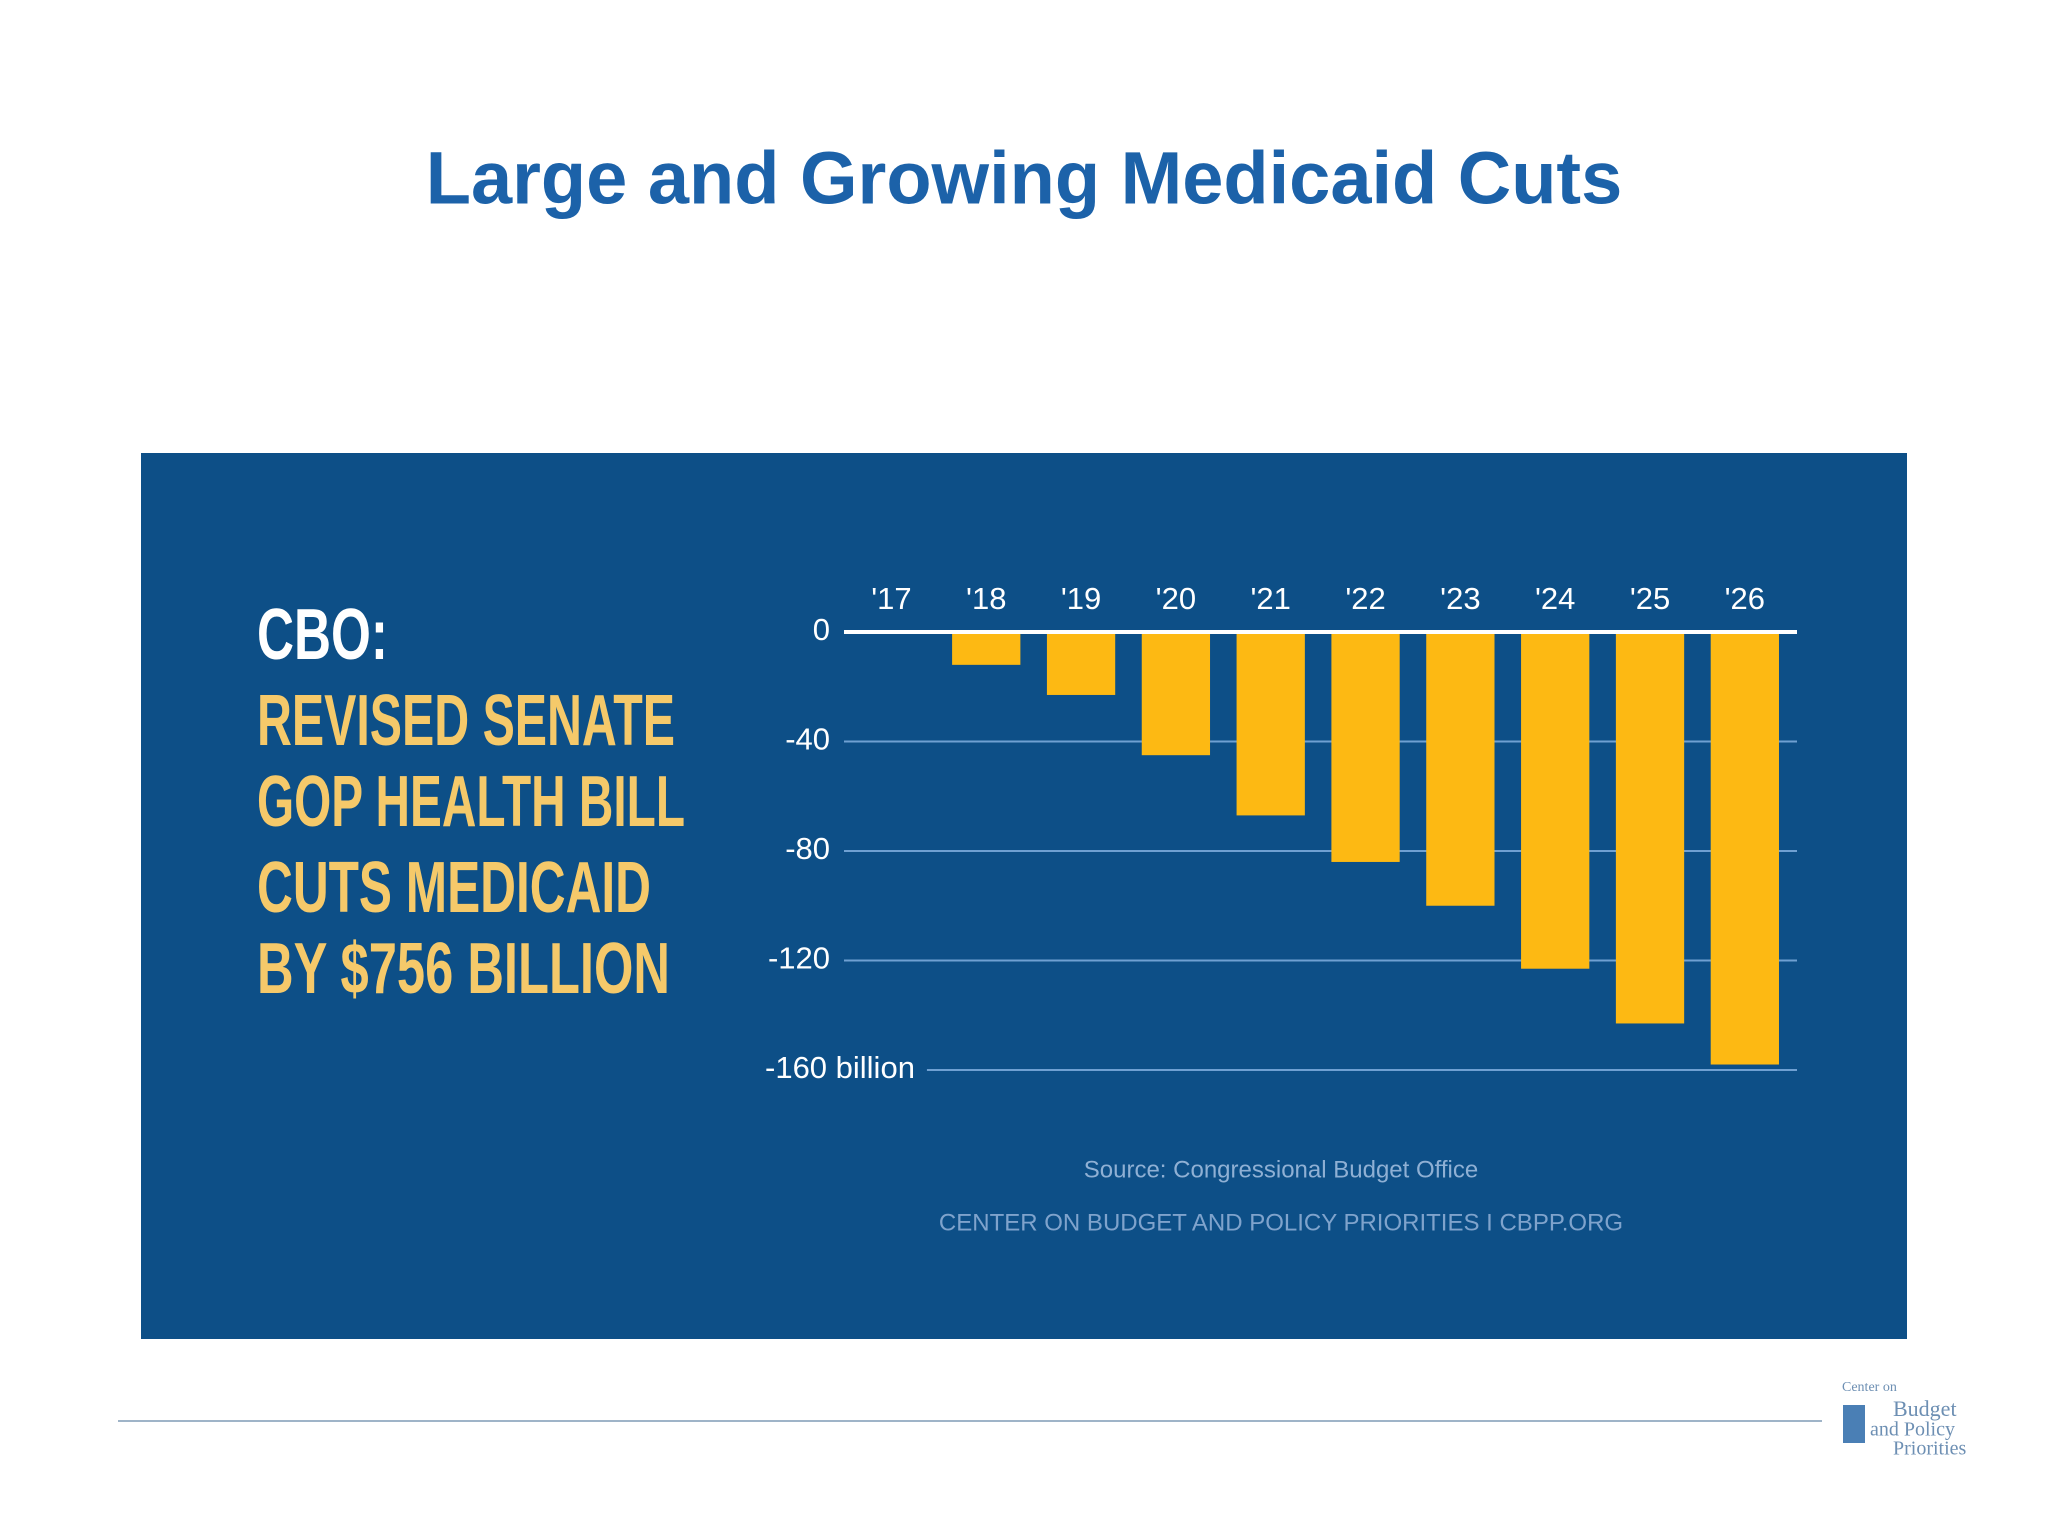 The image size is (2048, 1536). What do you see at coordinates (891, 598) in the screenshot?
I see `x-tick-label: '17` at bounding box center [891, 598].